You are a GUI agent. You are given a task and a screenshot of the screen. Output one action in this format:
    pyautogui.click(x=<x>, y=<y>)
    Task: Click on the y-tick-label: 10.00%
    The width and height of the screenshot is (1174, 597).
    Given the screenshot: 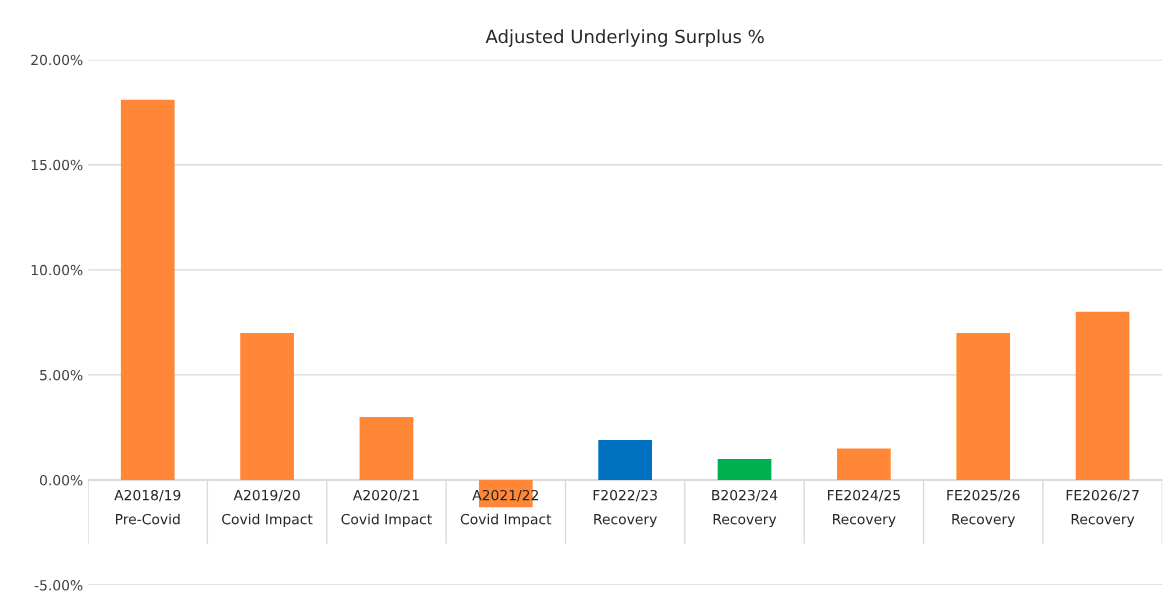 What is the action you would take?
    pyautogui.click(x=57, y=270)
    